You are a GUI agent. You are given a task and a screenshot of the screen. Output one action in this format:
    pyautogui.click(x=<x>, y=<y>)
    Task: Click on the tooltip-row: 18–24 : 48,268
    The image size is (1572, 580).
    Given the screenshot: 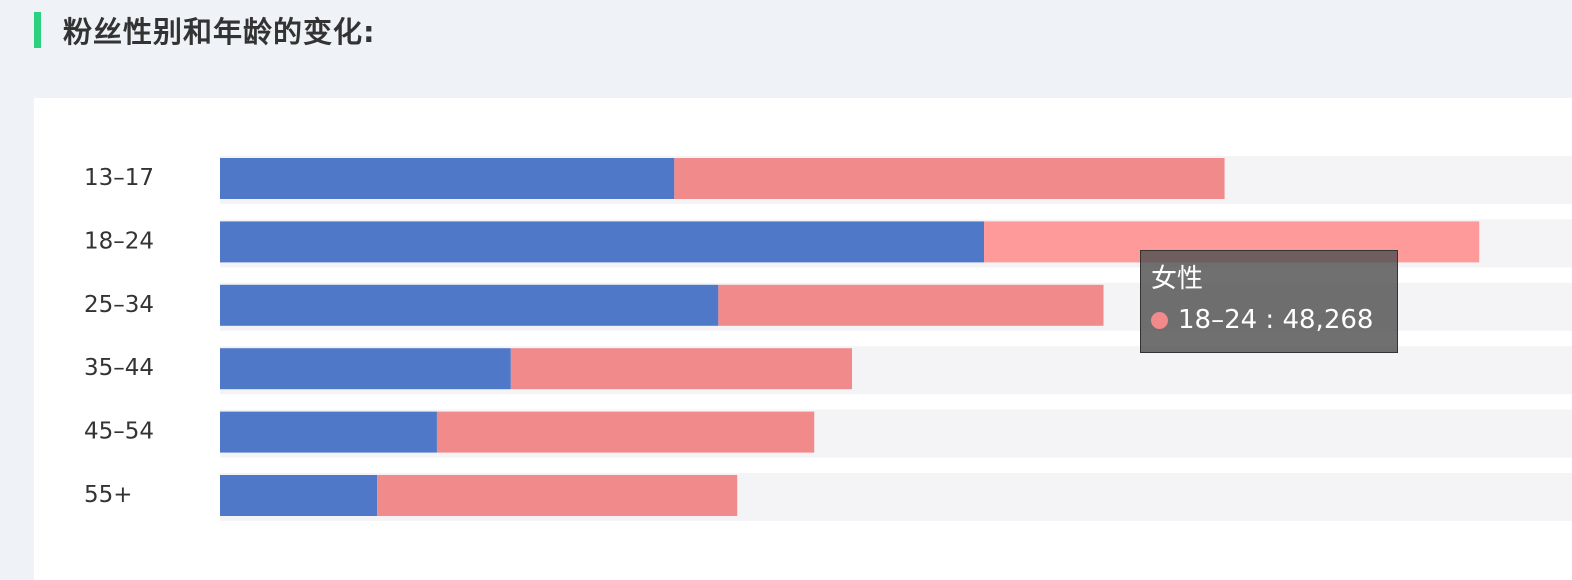 What is the action you would take?
    pyautogui.click(x=1269, y=320)
    